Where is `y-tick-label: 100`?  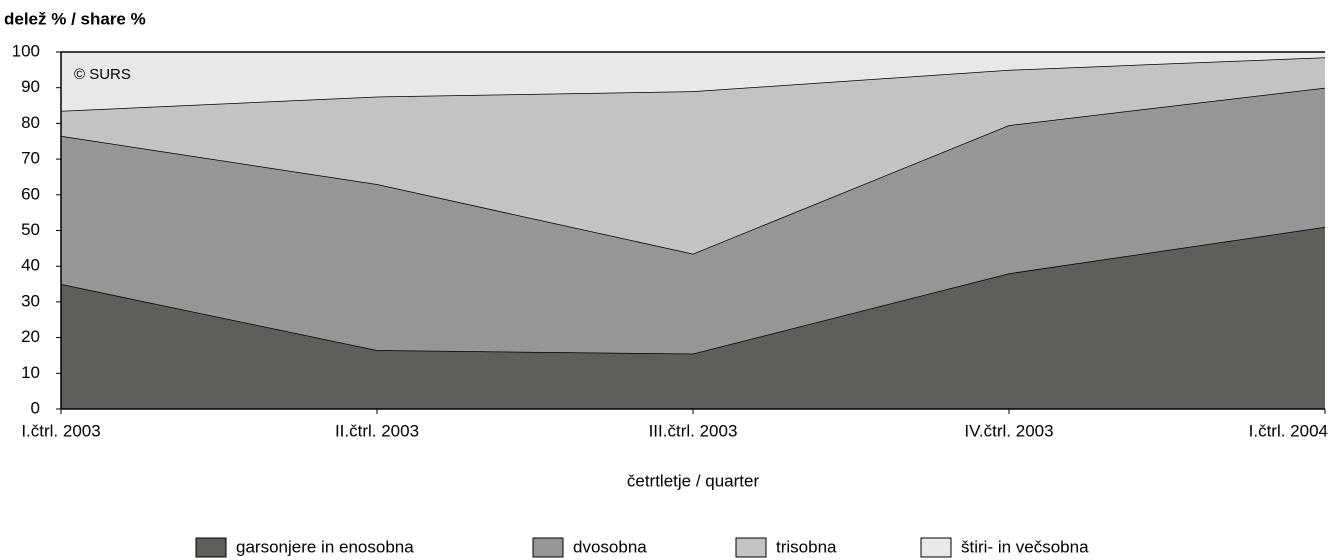
y-tick-label: 100 is located at coordinates (26, 50).